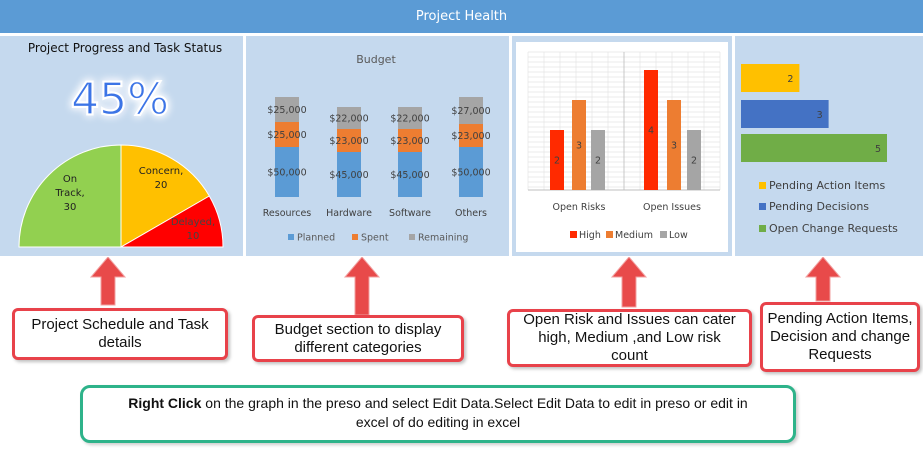  I want to click on risk-category-label: Open Risks, so click(578, 207).